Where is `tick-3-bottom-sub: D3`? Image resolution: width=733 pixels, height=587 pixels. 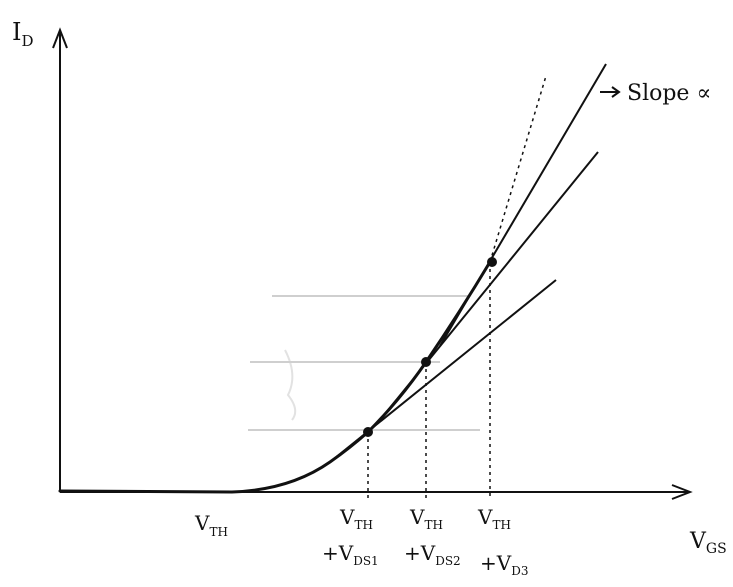
tick-3-bottom-sub: D3 is located at coordinates (519, 571).